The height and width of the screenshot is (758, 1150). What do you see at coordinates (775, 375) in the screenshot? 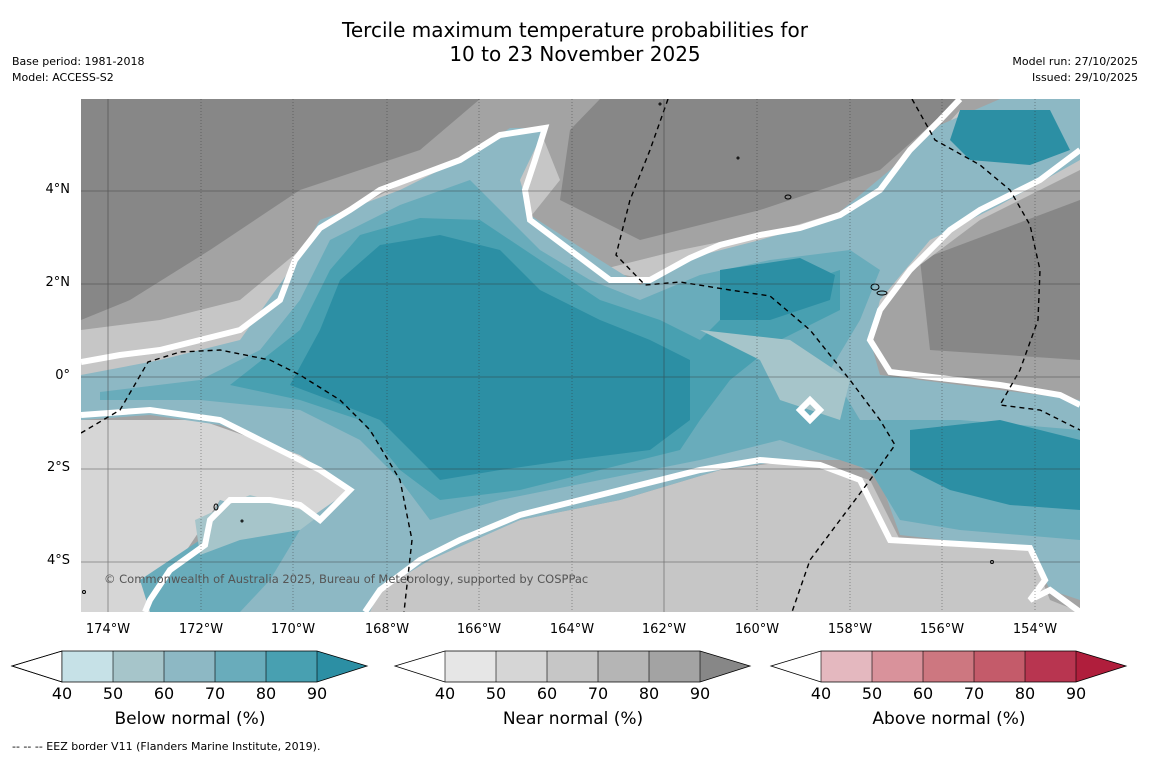
I see `below-normal-50-center` at bounding box center [775, 375].